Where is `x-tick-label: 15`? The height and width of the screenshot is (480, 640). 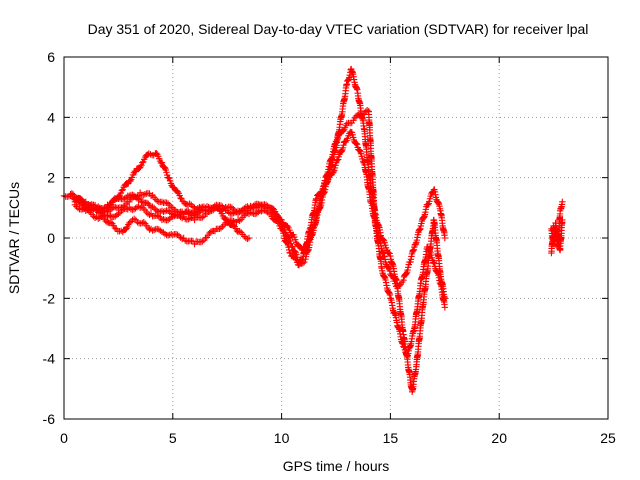
x-tick-label: 15 is located at coordinates (391, 438).